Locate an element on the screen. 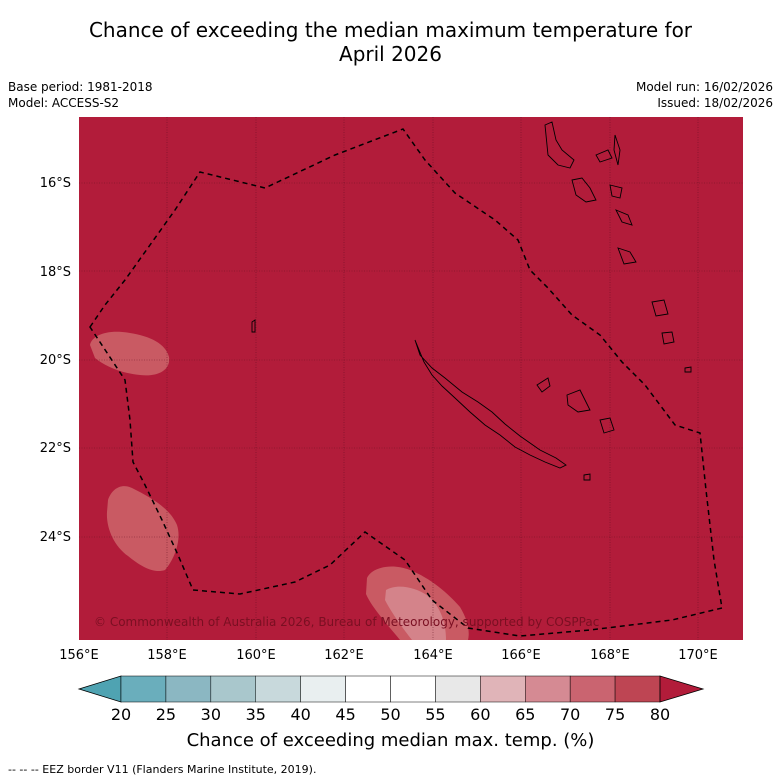 Image resolution: width=781 pixels, height=781 pixels. island-ambrym is located at coordinates (616, 191).